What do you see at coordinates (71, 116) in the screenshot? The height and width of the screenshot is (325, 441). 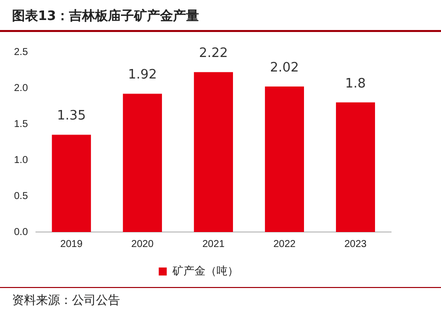 I see `data-label: 1.35` at bounding box center [71, 116].